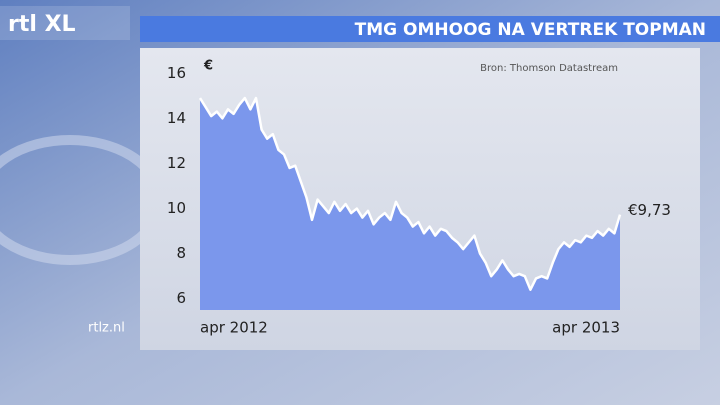 The height and width of the screenshot is (405, 720). What do you see at coordinates (176, 163) in the screenshot?
I see `y-tick-label: 12` at bounding box center [176, 163].